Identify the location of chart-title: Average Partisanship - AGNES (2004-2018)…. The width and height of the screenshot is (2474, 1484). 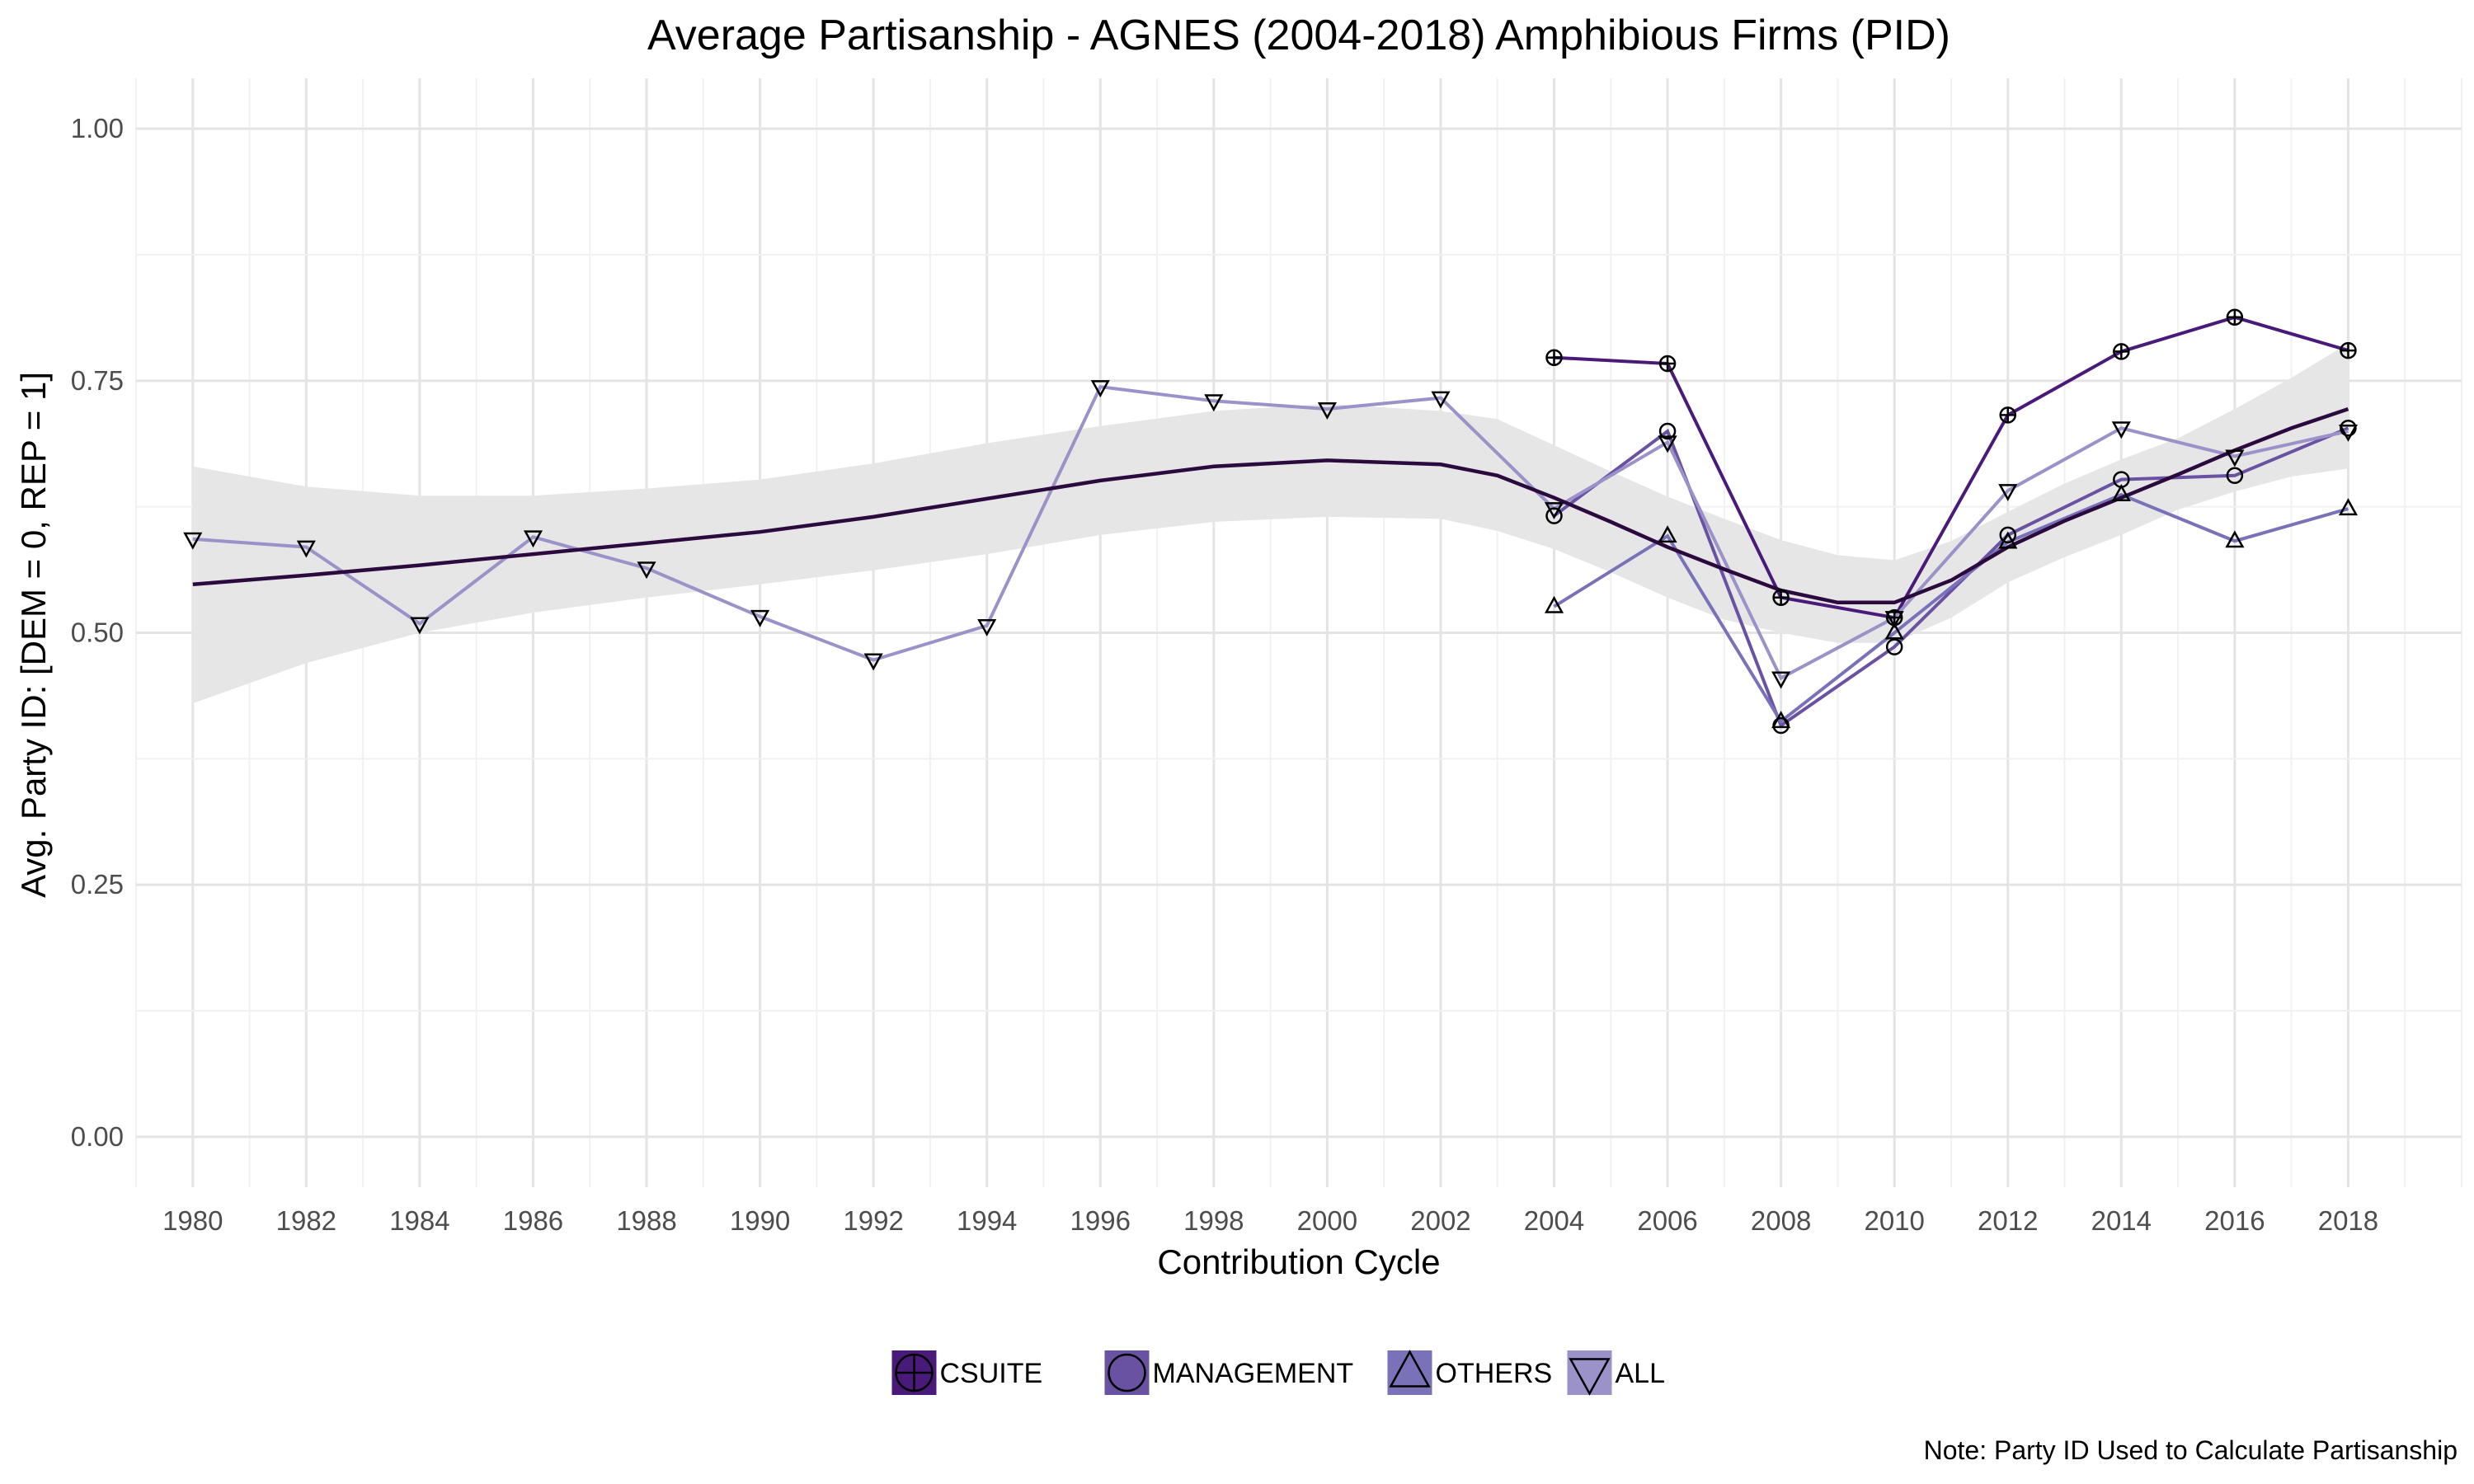
(1298, 35).